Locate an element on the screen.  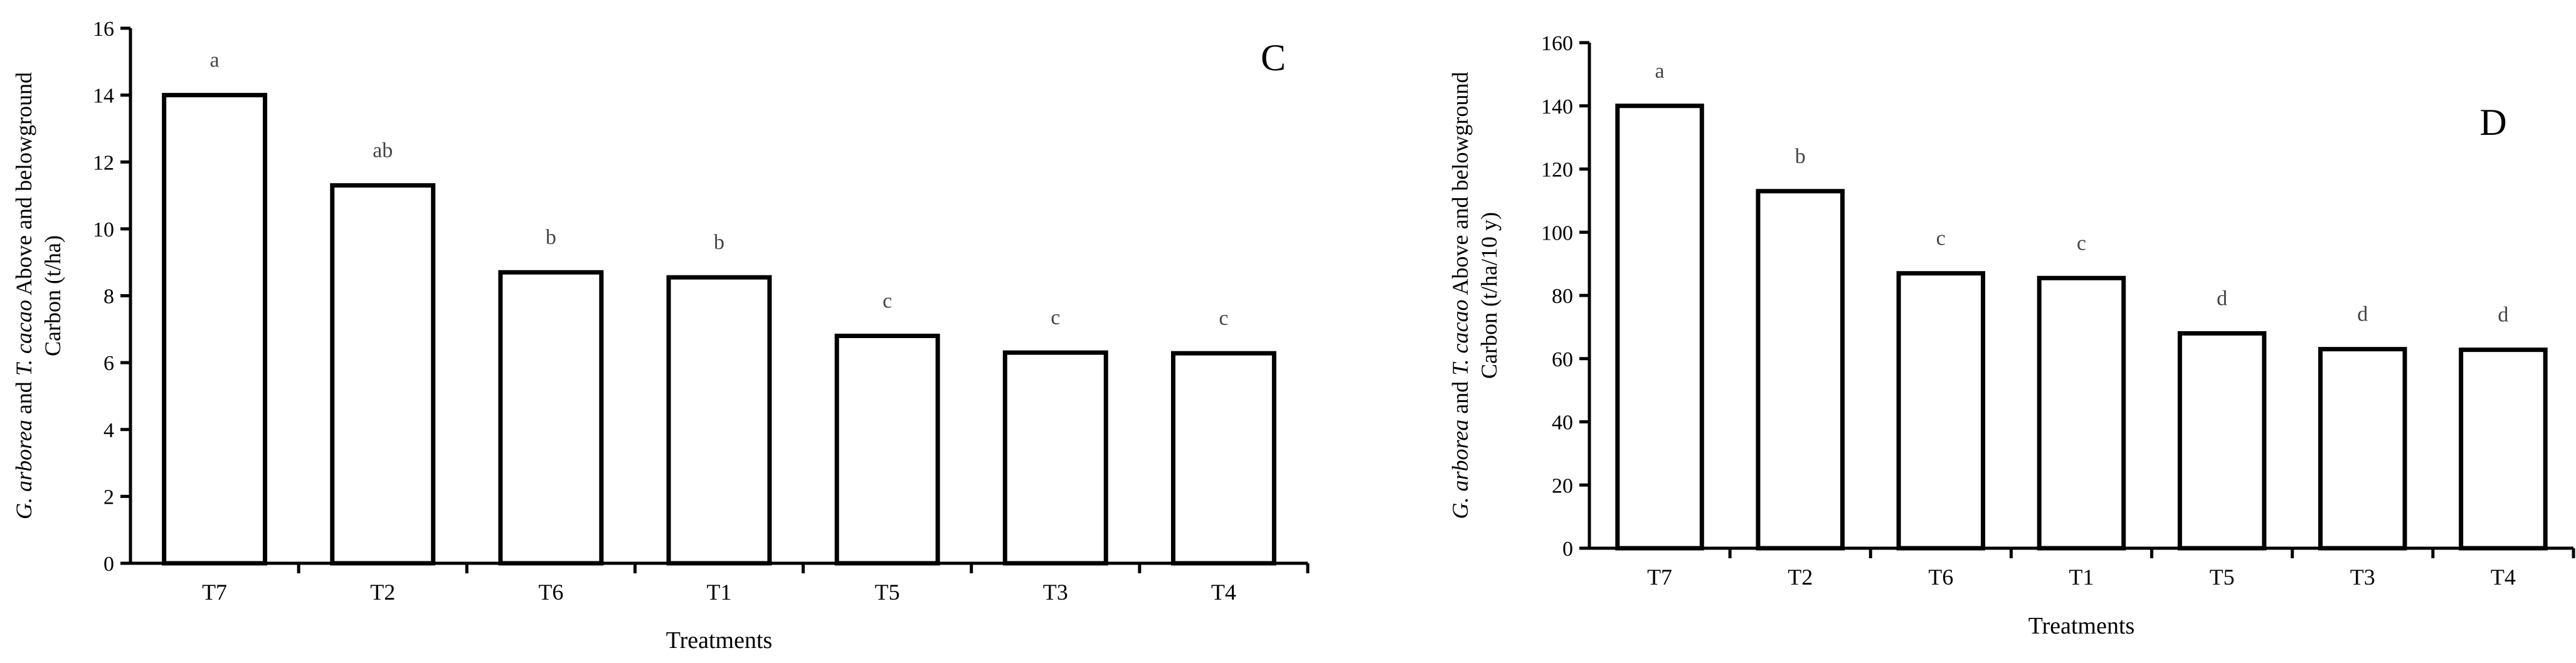
chart-0-y-axis-label-part: T. cacao is located at coordinates (23, 338).